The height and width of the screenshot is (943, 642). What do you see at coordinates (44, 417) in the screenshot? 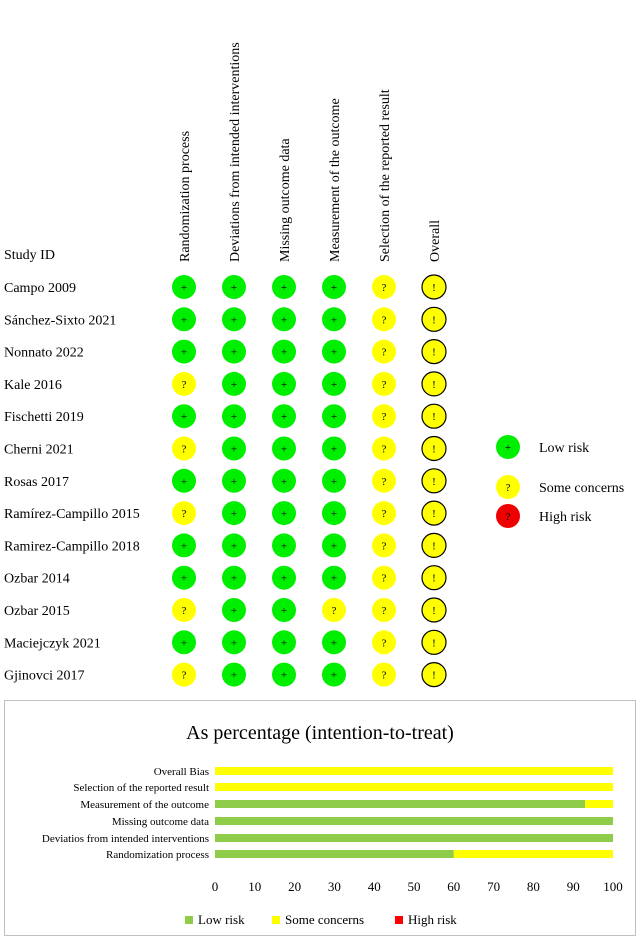
I see `study-label: Fischetti 2019` at bounding box center [44, 417].